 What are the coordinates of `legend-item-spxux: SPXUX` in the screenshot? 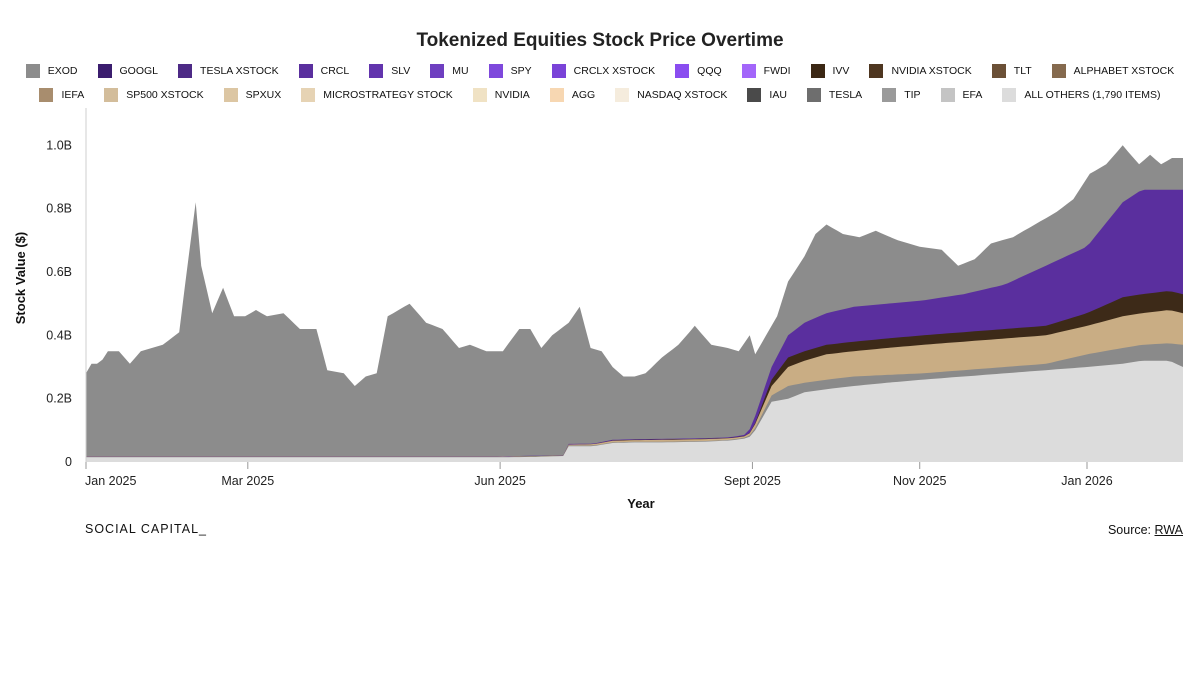 It's located at (252, 95).